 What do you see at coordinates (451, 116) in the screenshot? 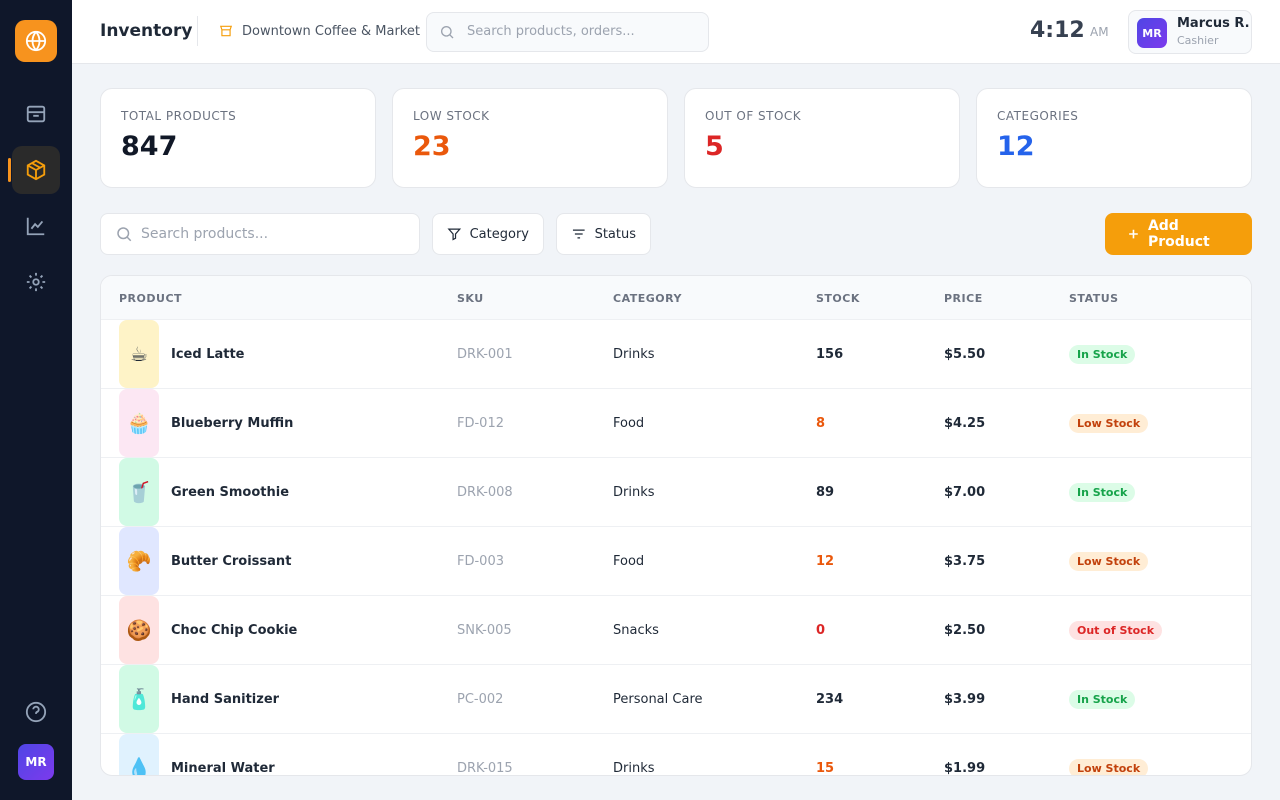
I see `stat-label: LOW STOCK` at bounding box center [451, 116].